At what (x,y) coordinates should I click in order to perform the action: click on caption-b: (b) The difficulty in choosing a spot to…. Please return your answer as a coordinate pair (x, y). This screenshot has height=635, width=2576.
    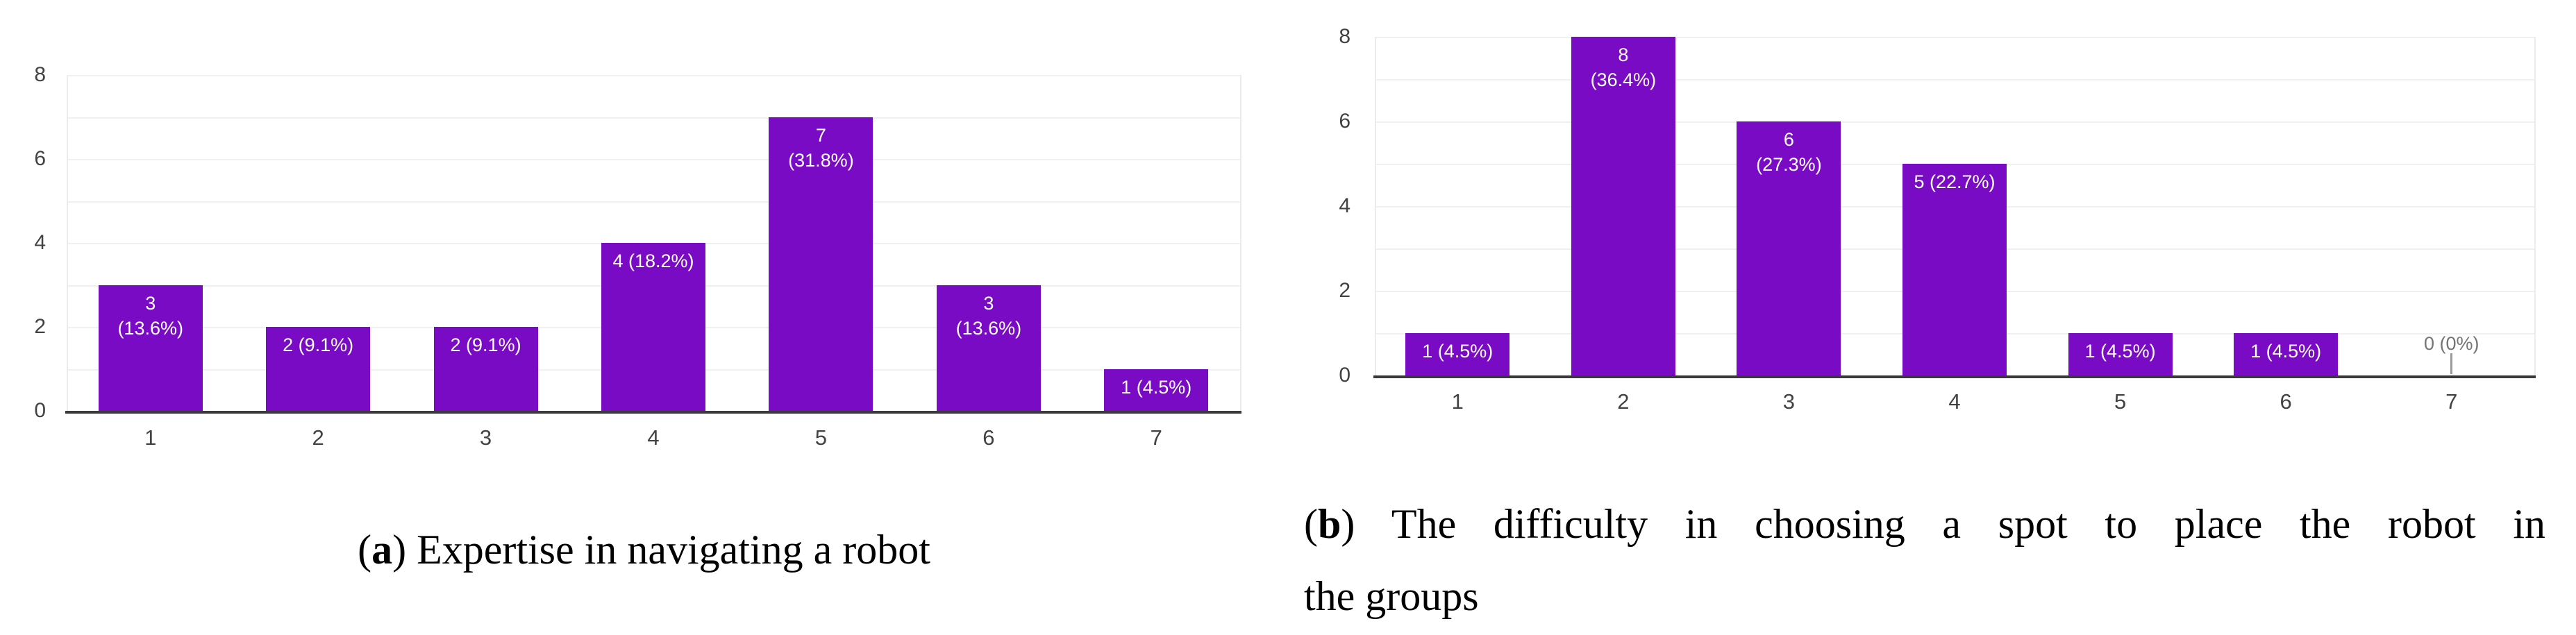
    Looking at the image, I should click on (1924, 560).